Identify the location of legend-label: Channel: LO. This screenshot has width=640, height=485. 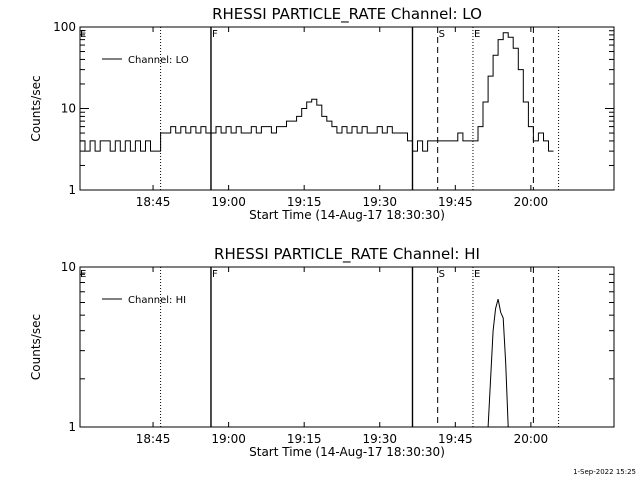
(158, 60).